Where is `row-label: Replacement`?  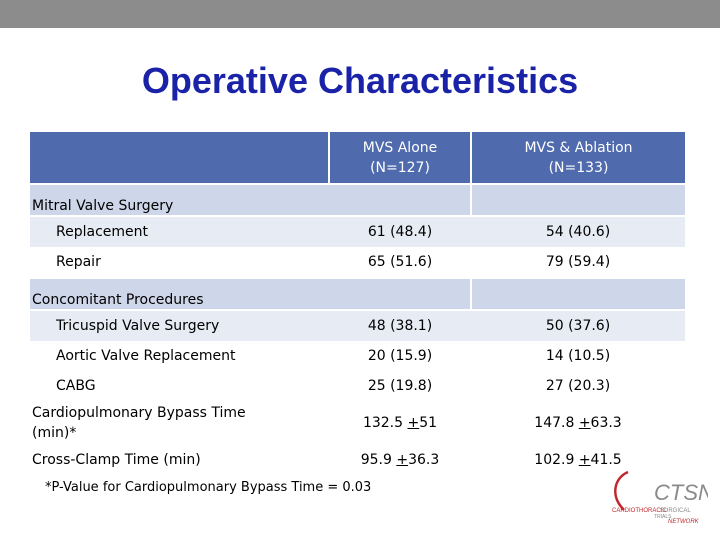 row-label: Replacement is located at coordinates (179, 231).